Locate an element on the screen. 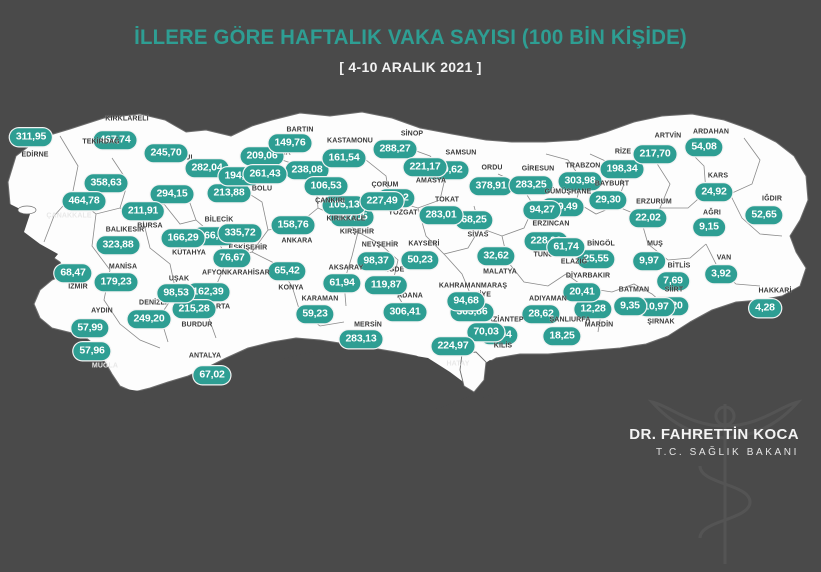 This screenshot has width=821, height=572. province-value-badge: 29,30 is located at coordinates (608, 200).